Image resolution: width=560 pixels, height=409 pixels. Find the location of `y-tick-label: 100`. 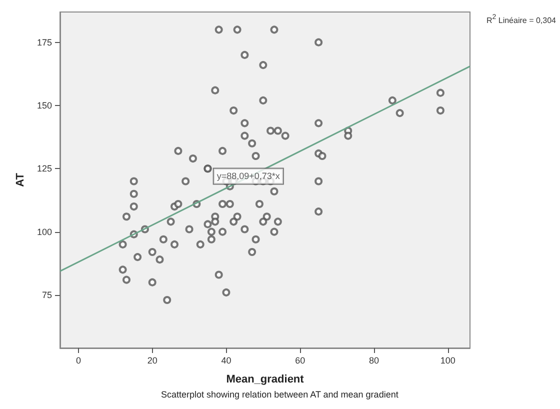

y-tick-label: 100 is located at coordinates (44, 231).